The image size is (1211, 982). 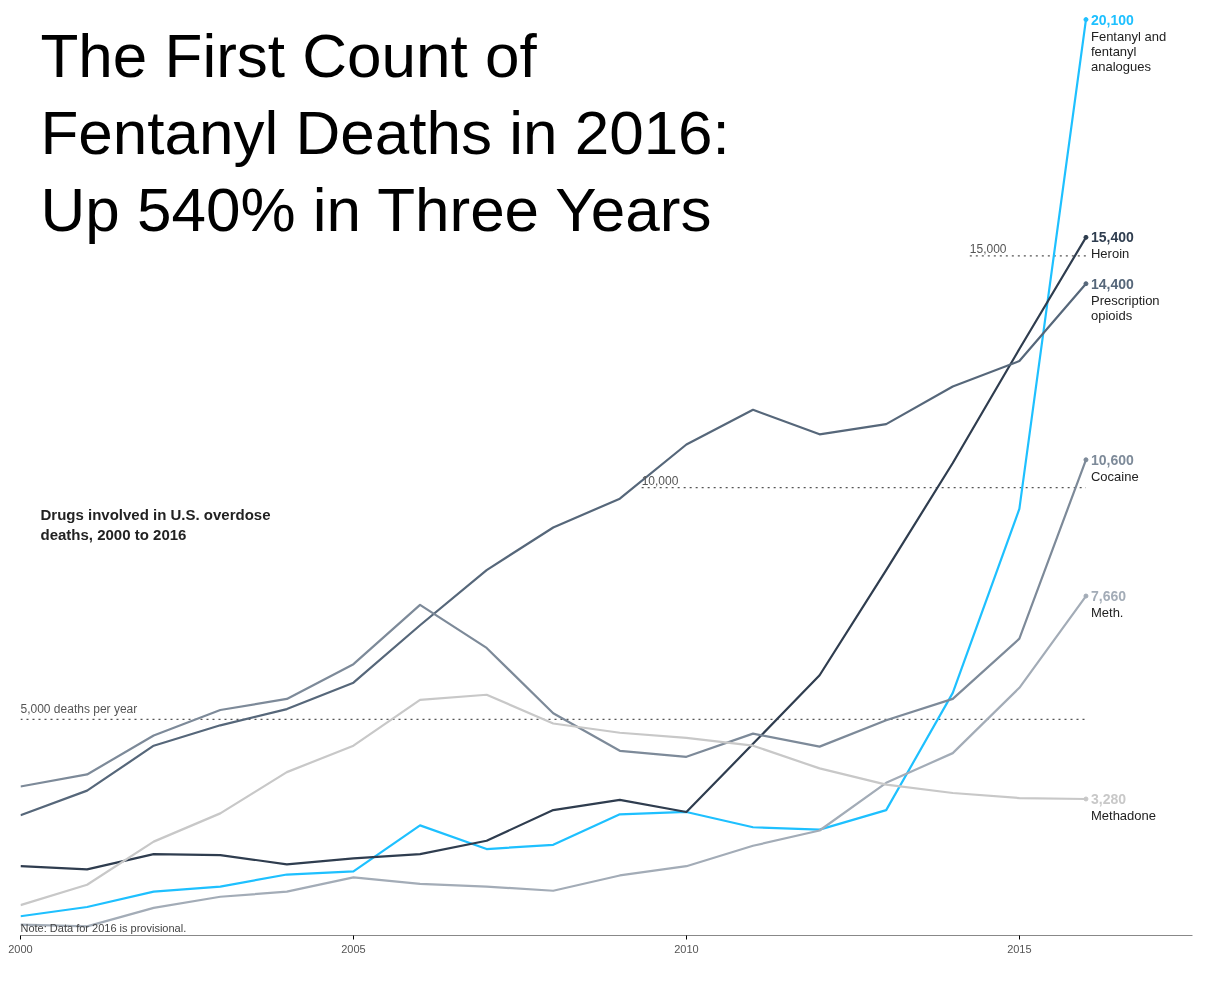 I want to click on data-label: 7,660, so click(x=1108, y=596).